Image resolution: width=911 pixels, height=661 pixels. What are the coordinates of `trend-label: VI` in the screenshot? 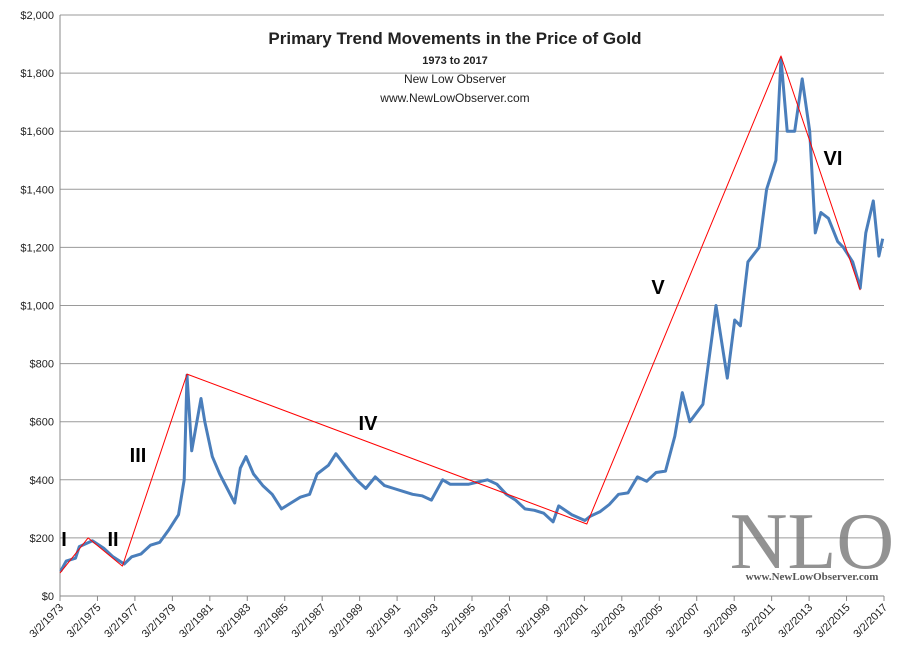 It's located at (833, 159).